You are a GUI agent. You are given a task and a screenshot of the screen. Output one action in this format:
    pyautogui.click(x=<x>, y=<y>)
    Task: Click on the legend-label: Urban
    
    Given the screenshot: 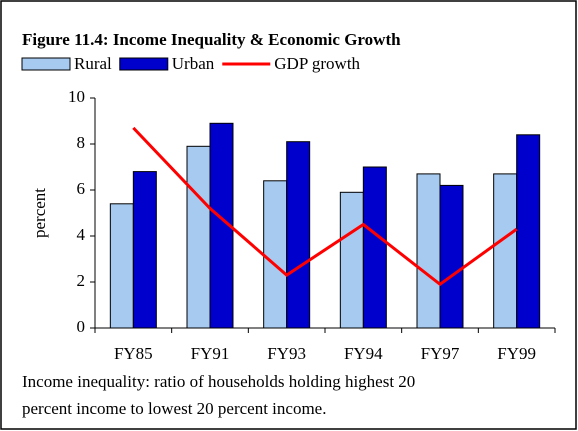 What is the action you would take?
    pyautogui.click(x=193, y=63)
    